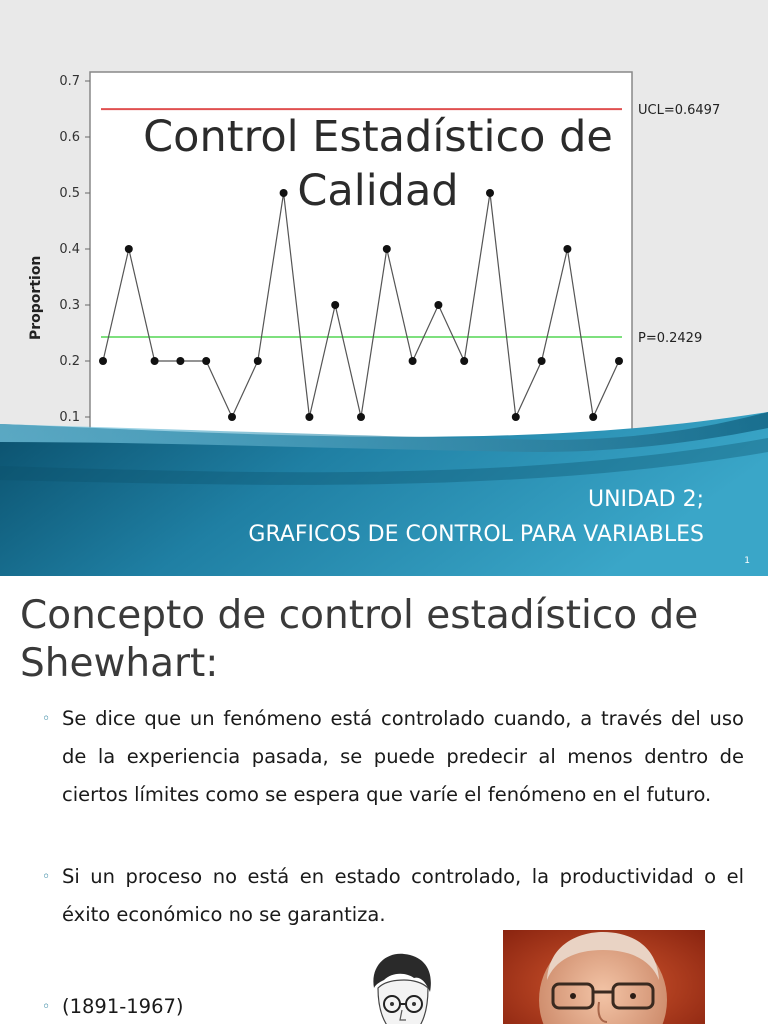 Image resolution: width=768 pixels, height=1024 pixels. What do you see at coordinates (69, 249) in the screenshot?
I see `y-tick-label: 0.4` at bounding box center [69, 249].